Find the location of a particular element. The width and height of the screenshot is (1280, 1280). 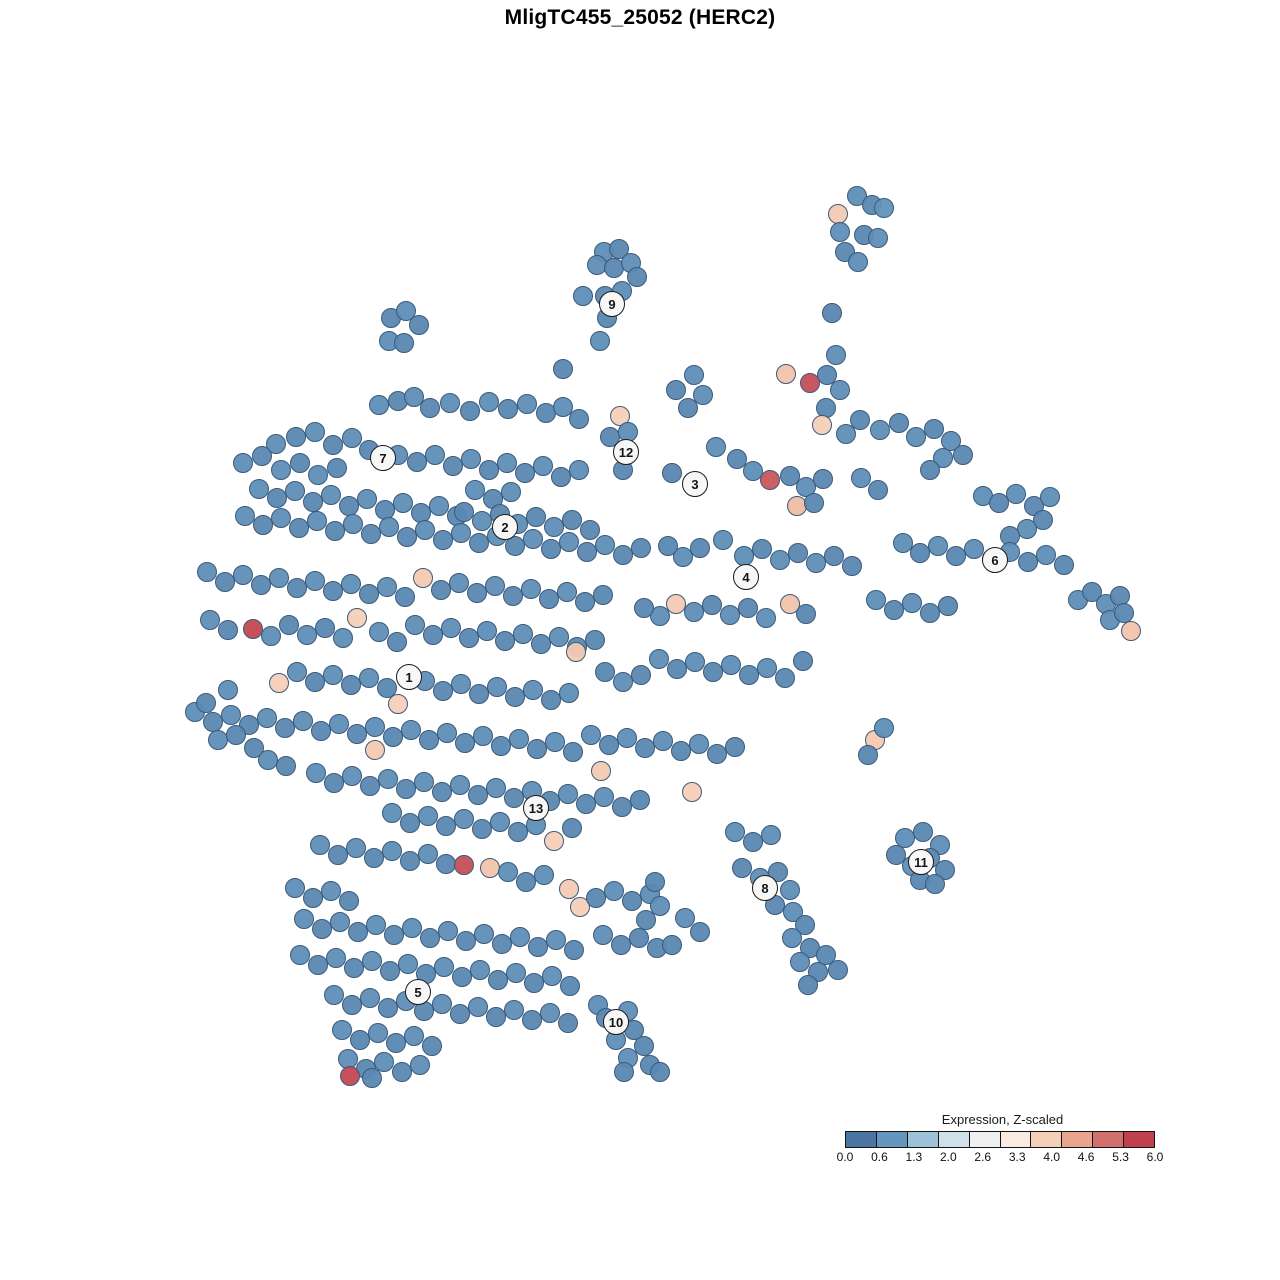

cluster-label-4: 4 is located at coordinates (746, 577).